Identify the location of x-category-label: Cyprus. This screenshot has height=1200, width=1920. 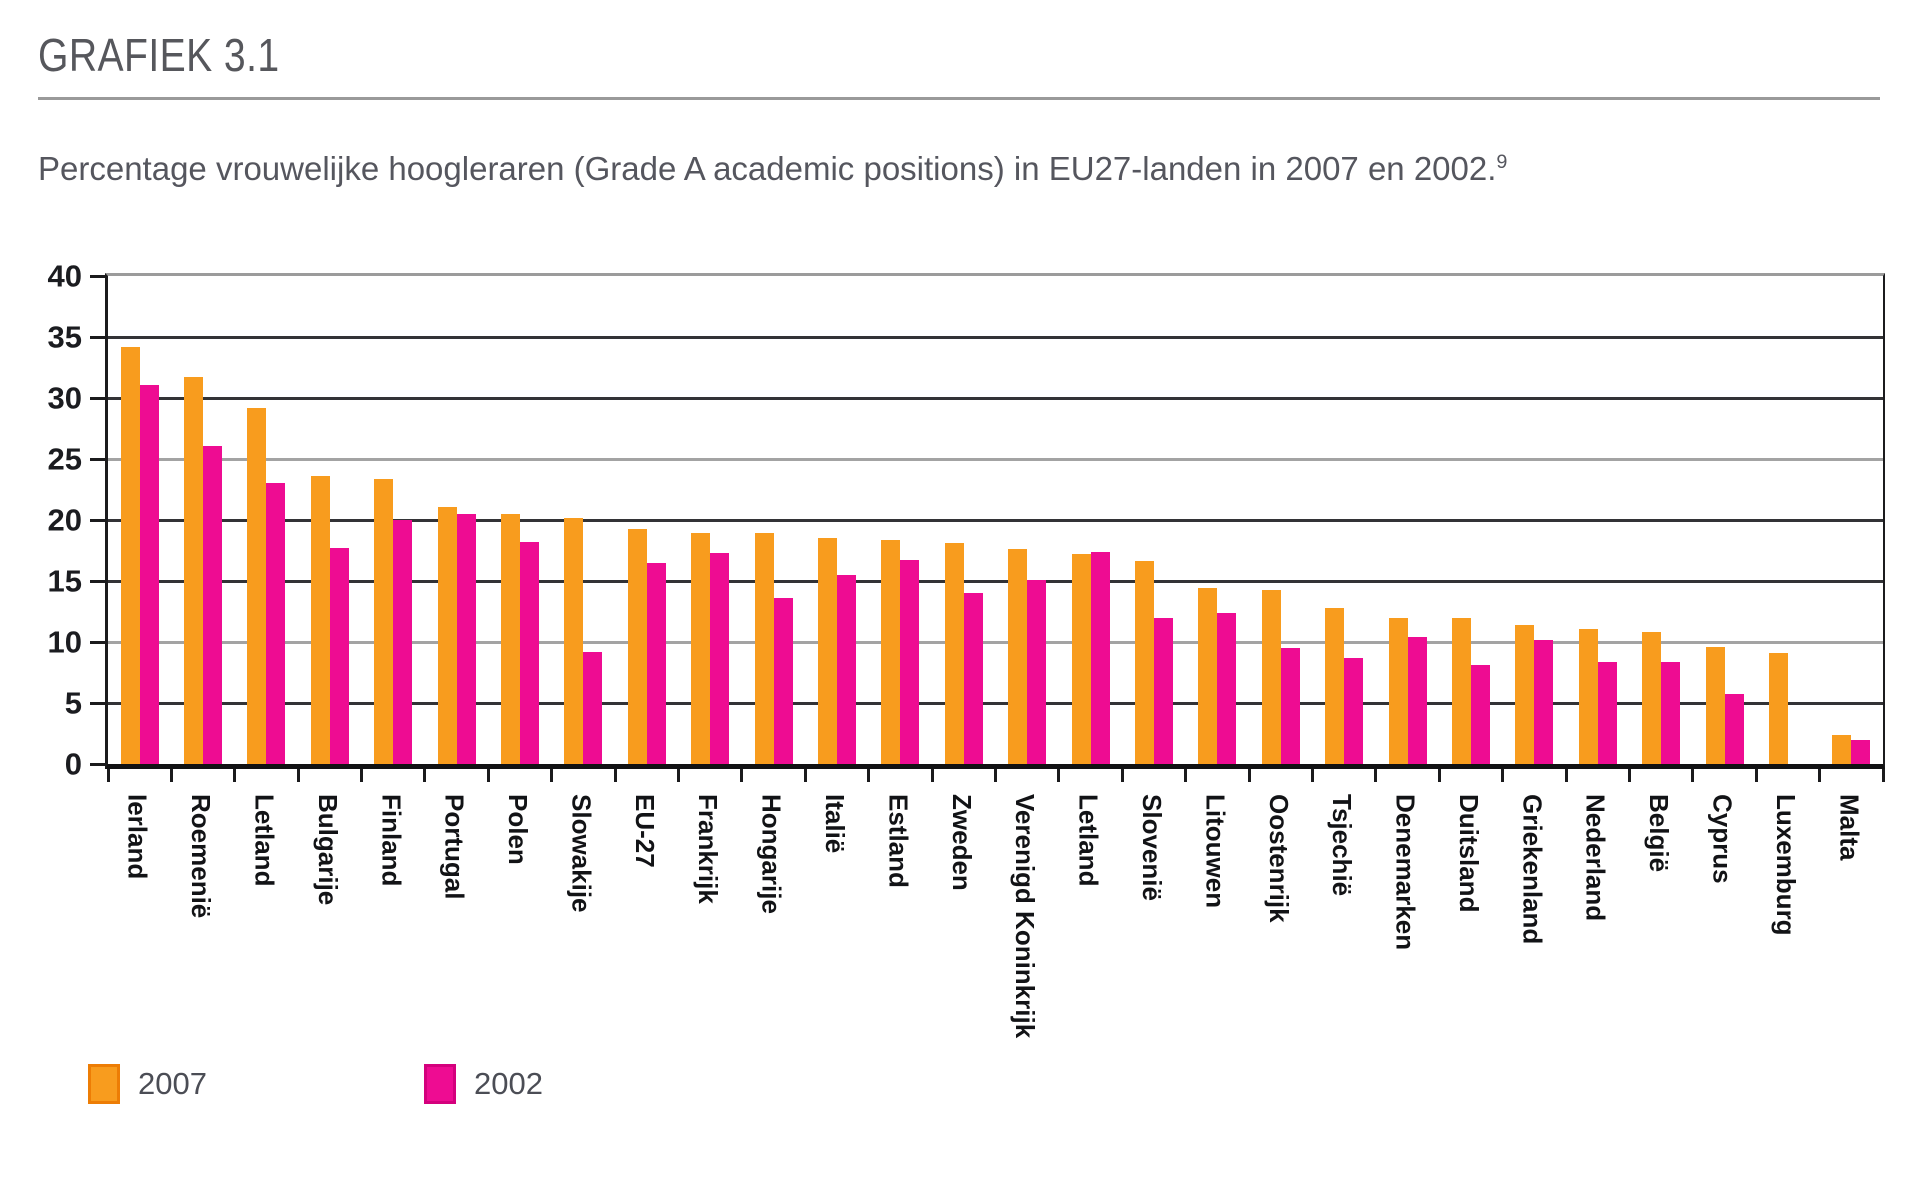
(1722, 839).